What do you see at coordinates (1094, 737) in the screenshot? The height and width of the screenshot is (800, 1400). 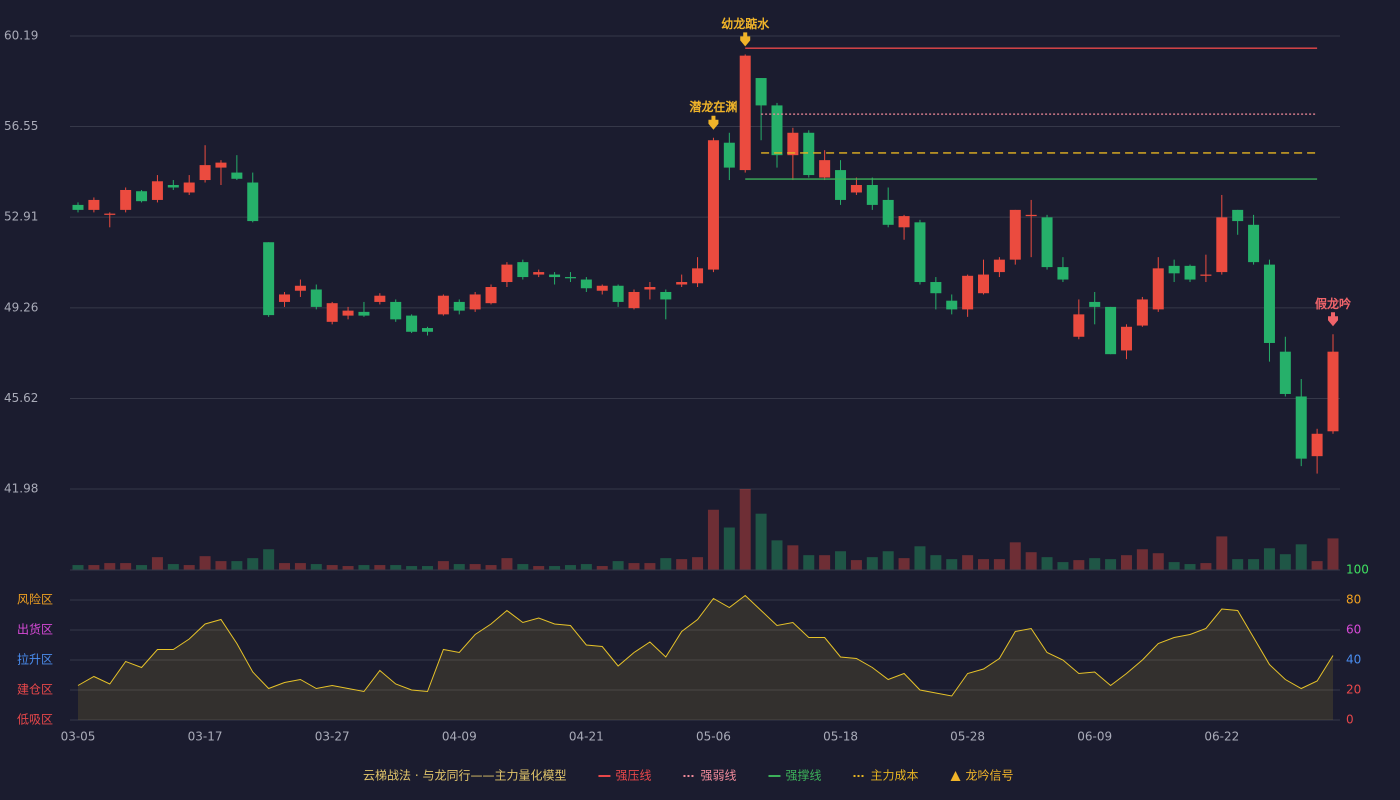 I see `x-tick-label: 06-09` at bounding box center [1094, 737].